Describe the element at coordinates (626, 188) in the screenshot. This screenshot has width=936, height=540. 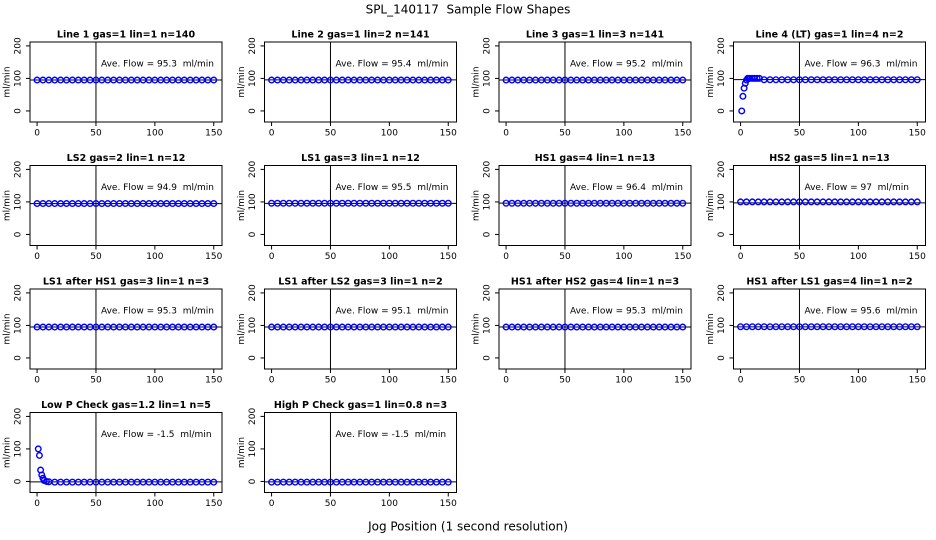
I see `annotation: Ave. Flow = 96.4 ml/min` at that location.